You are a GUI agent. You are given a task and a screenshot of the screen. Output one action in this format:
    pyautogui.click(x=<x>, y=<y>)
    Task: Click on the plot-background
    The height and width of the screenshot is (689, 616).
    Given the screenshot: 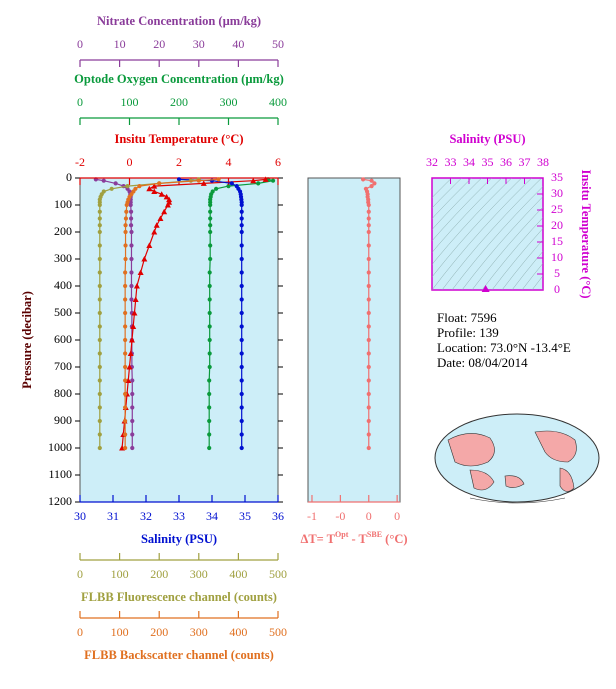 What is the action you would take?
    pyautogui.click(x=354, y=340)
    